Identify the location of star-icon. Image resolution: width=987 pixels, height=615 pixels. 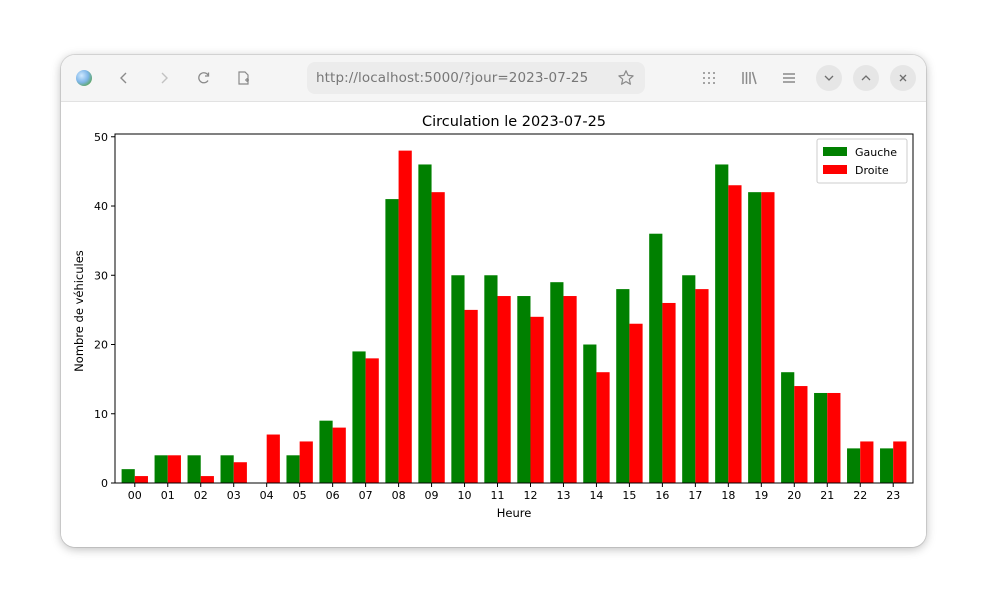
(626, 77).